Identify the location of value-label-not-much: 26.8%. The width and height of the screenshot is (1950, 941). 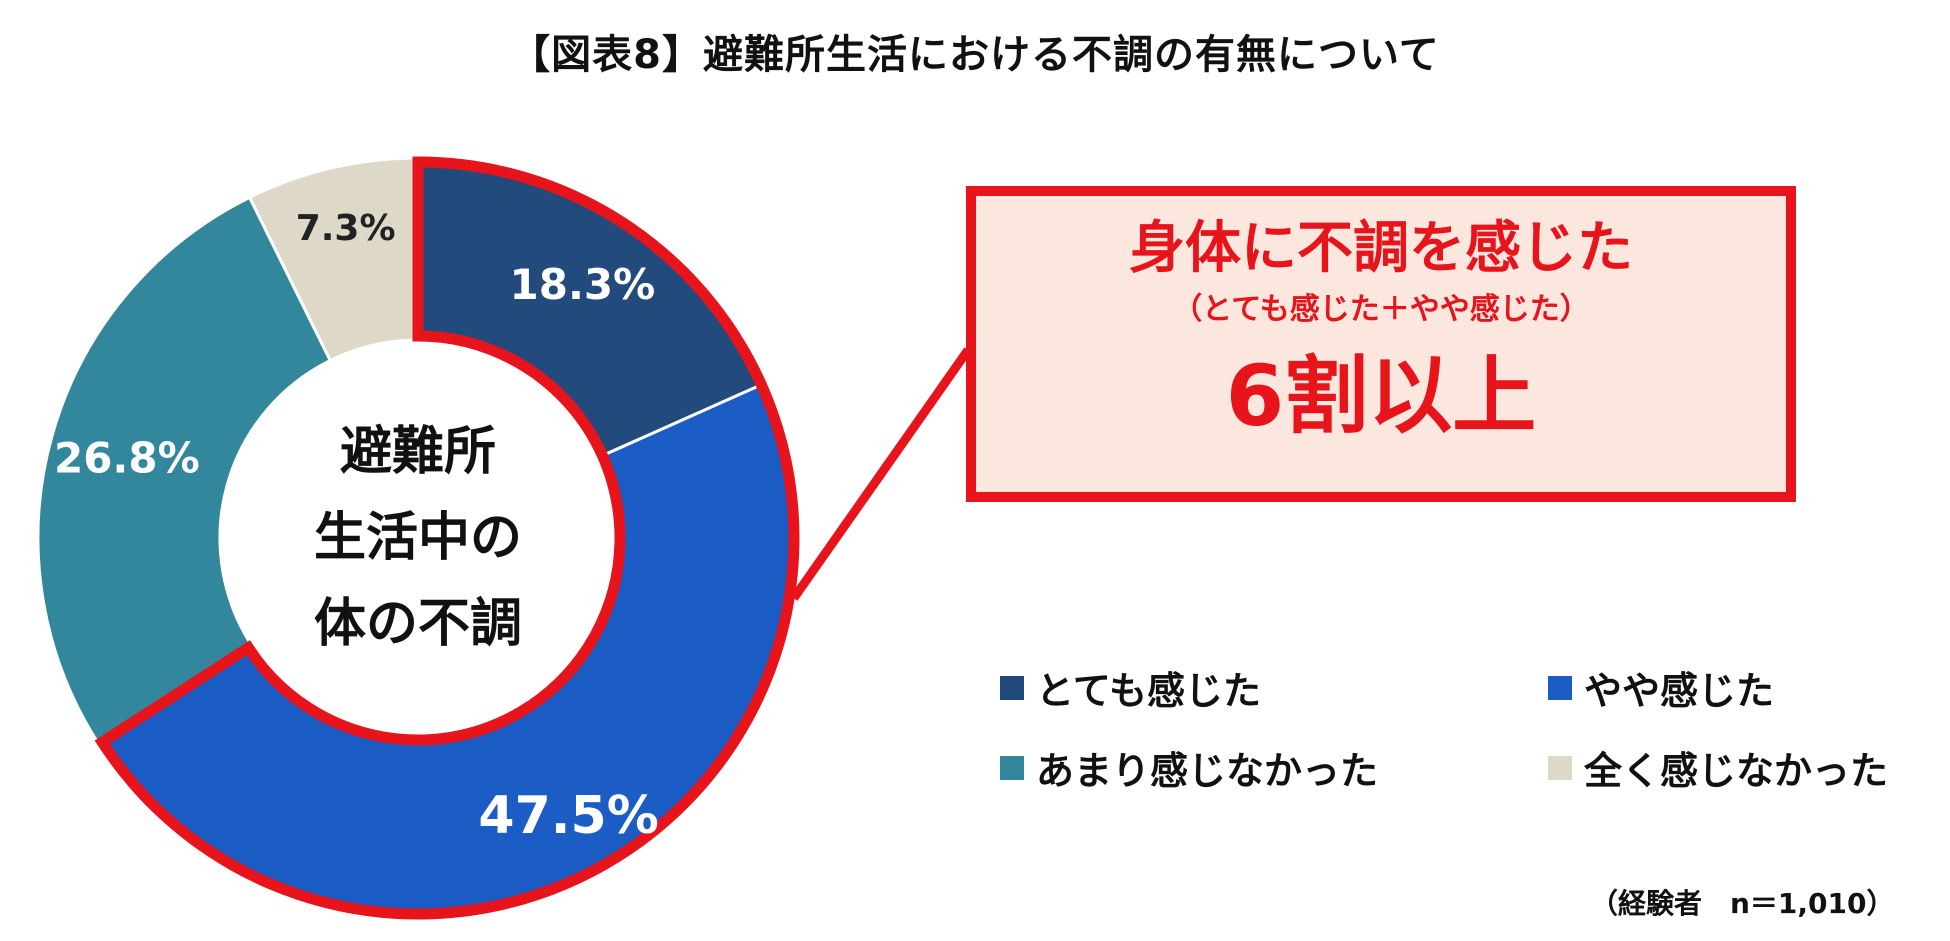
(127, 457).